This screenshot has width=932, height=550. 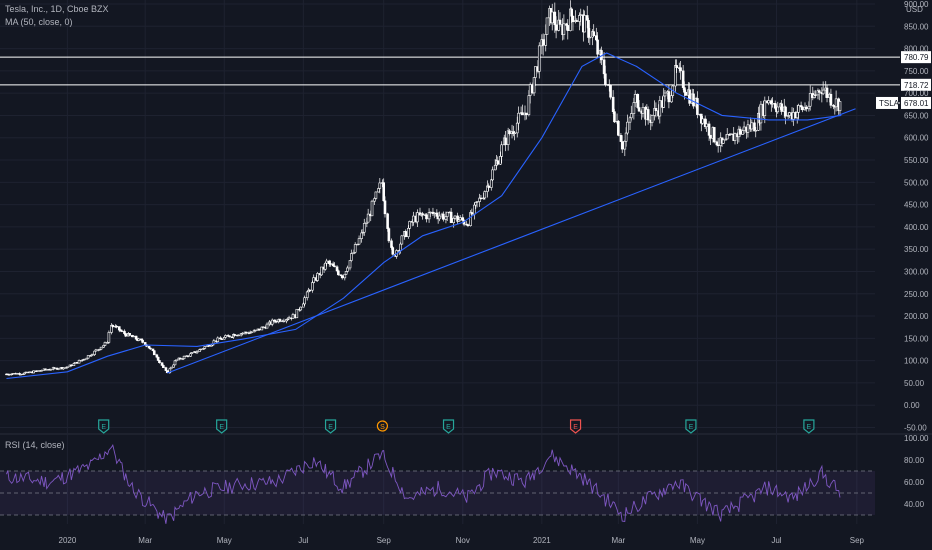 I want to click on last-price-label: 678.01, so click(x=916, y=103).